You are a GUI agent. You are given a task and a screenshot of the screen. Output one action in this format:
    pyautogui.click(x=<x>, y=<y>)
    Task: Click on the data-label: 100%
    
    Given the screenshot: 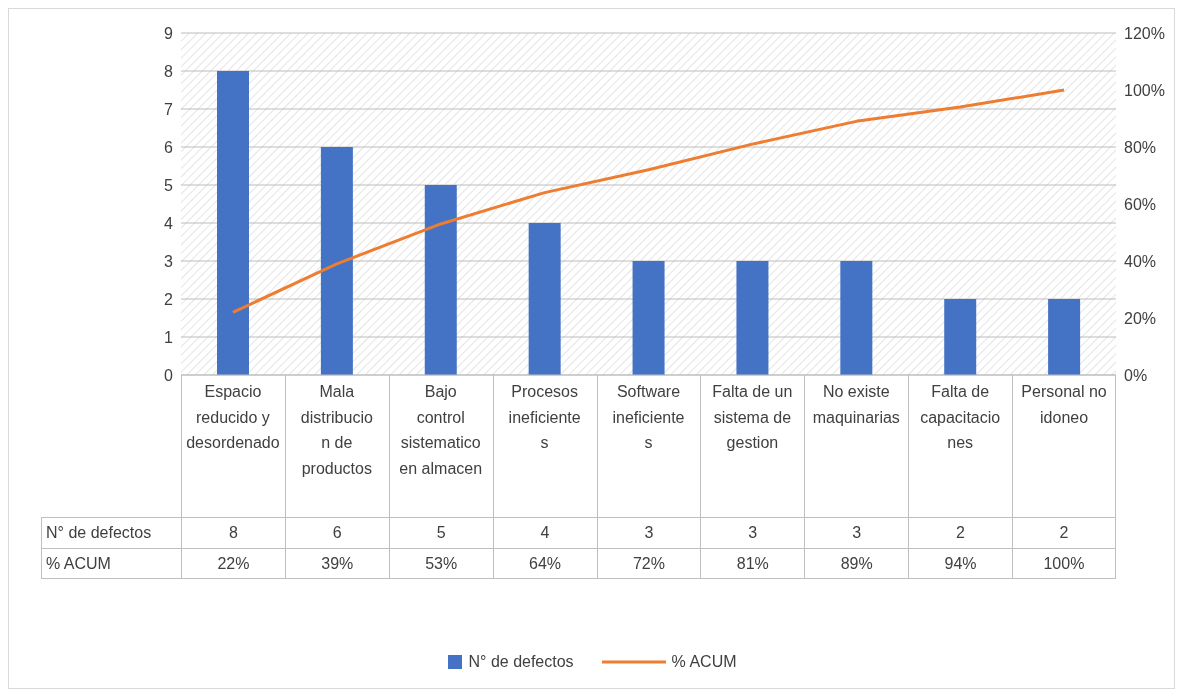 What is the action you would take?
    pyautogui.click(x=1064, y=563)
    